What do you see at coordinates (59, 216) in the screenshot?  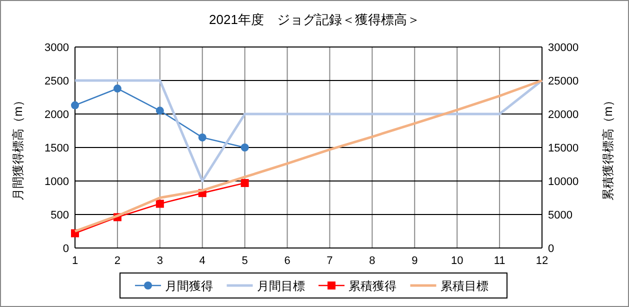 I see `y-tick-label: 500` at bounding box center [59, 216].